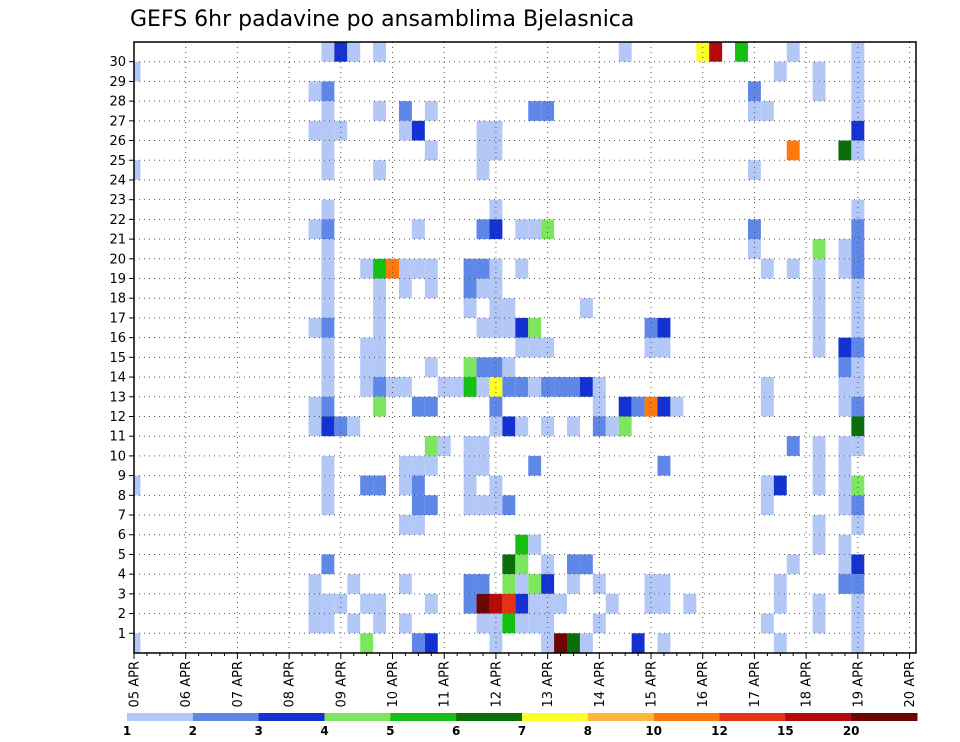 Image resolution: width=960 pixels, height=742 pixels. What do you see at coordinates (390, 731) in the screenshot?
I see `colorbar-label: 5` at bounding box center [390, 731].